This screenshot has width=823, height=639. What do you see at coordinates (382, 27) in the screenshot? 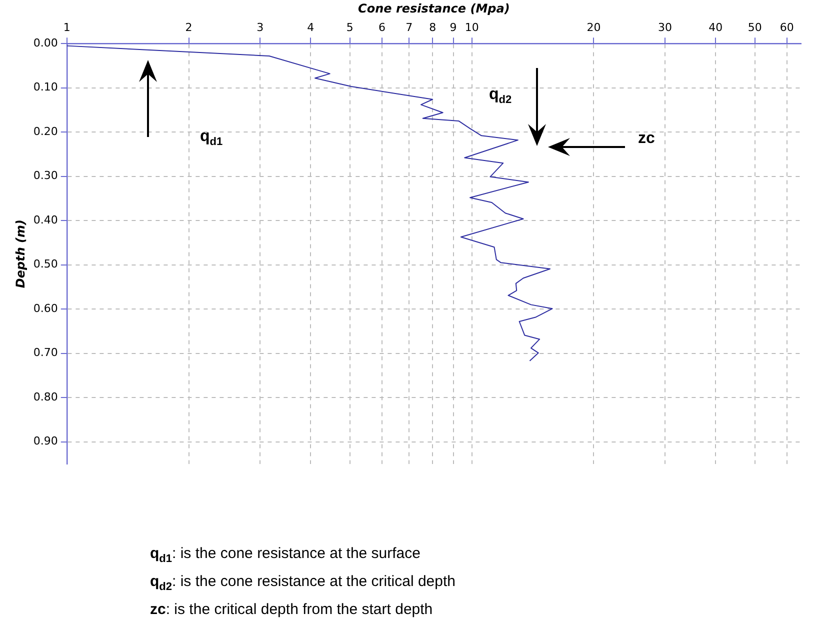
I see `x-tick-label: 6` at bounding box center [382, 27].